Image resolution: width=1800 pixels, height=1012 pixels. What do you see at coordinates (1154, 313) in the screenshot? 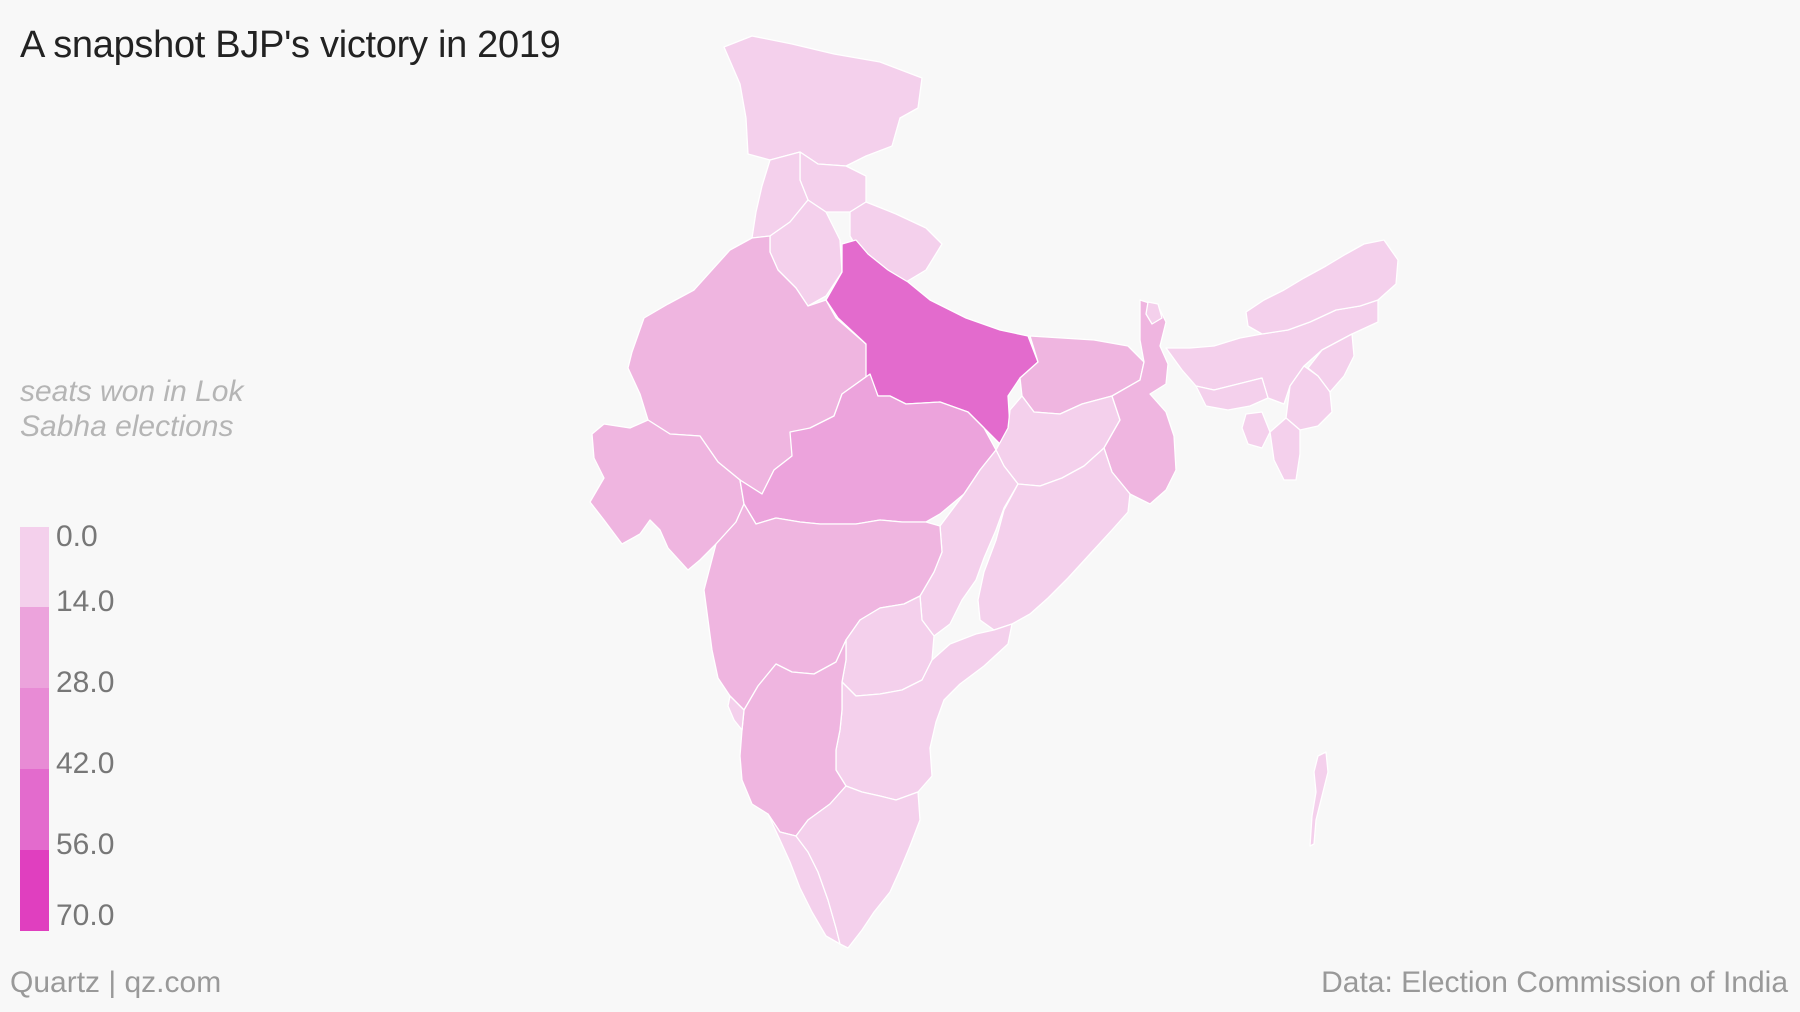
I see `region-sikkim` at bounding box center [1154, 313].